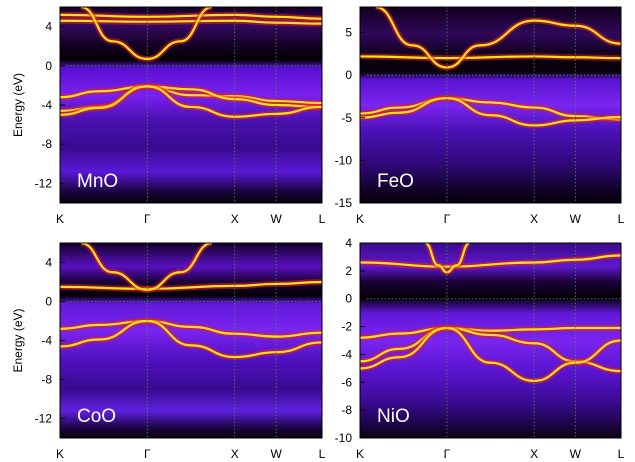 The image size is (635, 462). I want to click on mno-xtick-label: W, so click(276, 219).